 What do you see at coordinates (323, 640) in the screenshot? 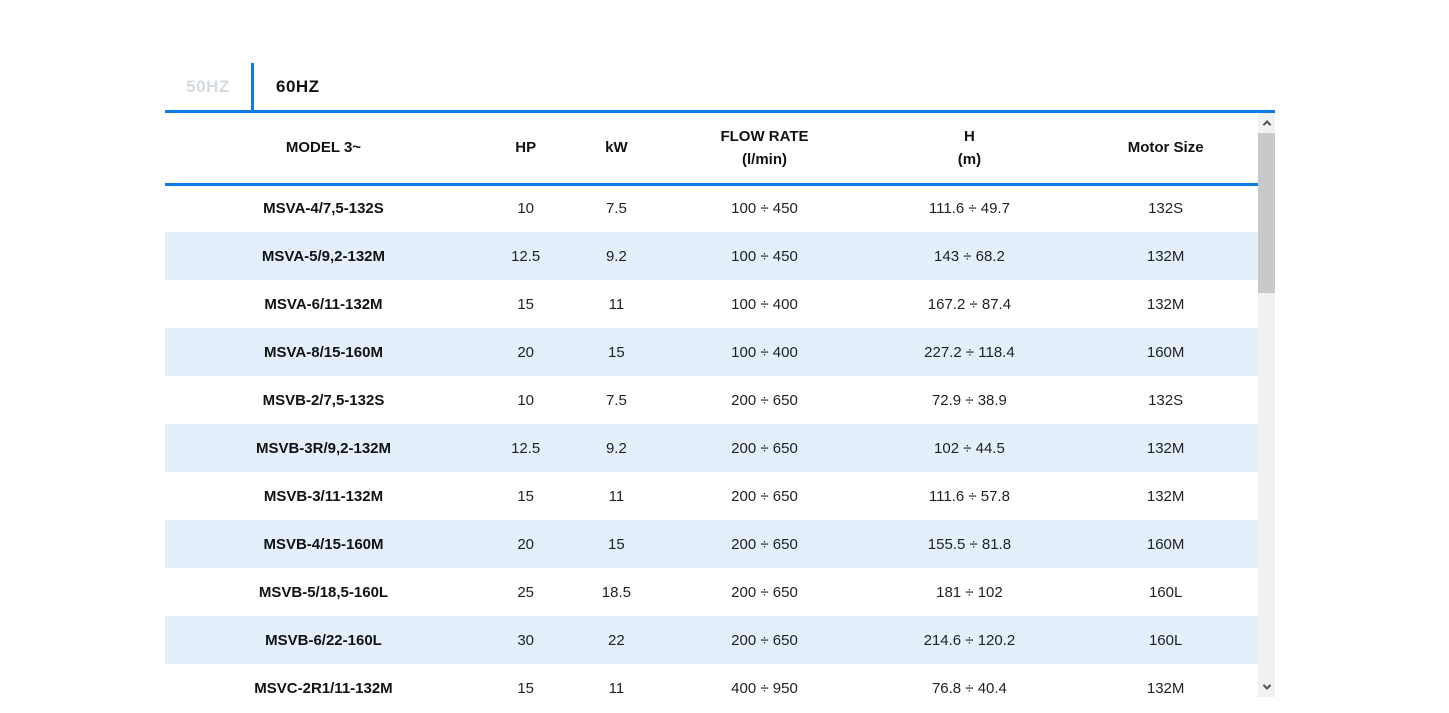
I see `cell-model: MSVB-6/22-160L` at bounding box center [323, 640].